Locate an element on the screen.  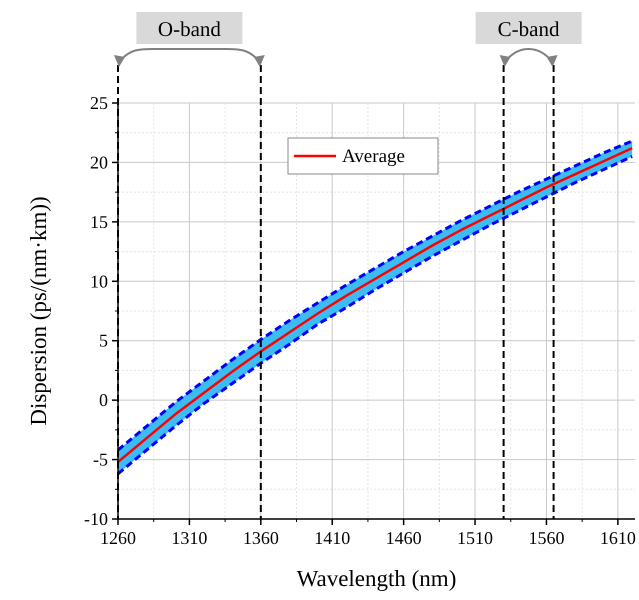
y-tick-label: 15 is located at coordinates (99, 222).